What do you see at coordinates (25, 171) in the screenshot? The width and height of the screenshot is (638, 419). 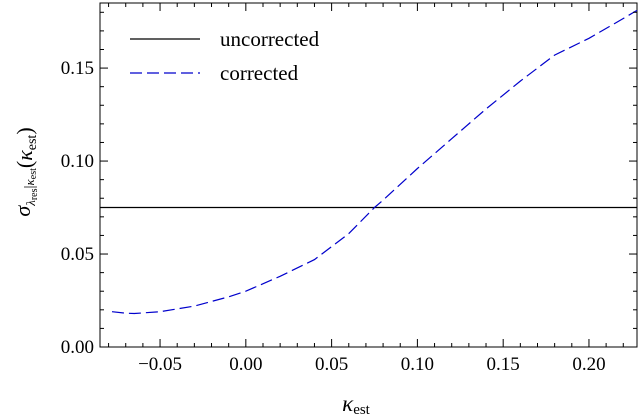 I see `y-axis-title: σλres|κest(κest)` at bounding box center [25, 171].